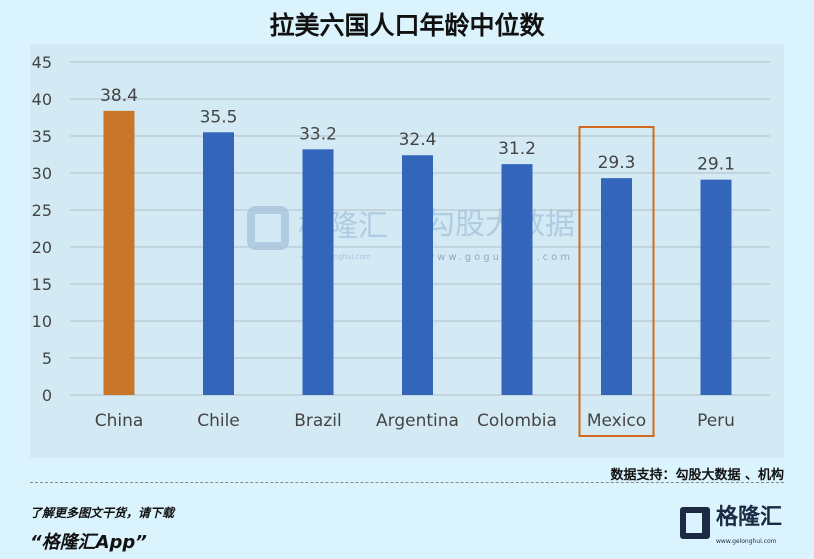  What do you see at coordinates (499, 257) in the screenshot?
I see `watermark-url: www.gogudata.com` at bounding box center [499, 257].